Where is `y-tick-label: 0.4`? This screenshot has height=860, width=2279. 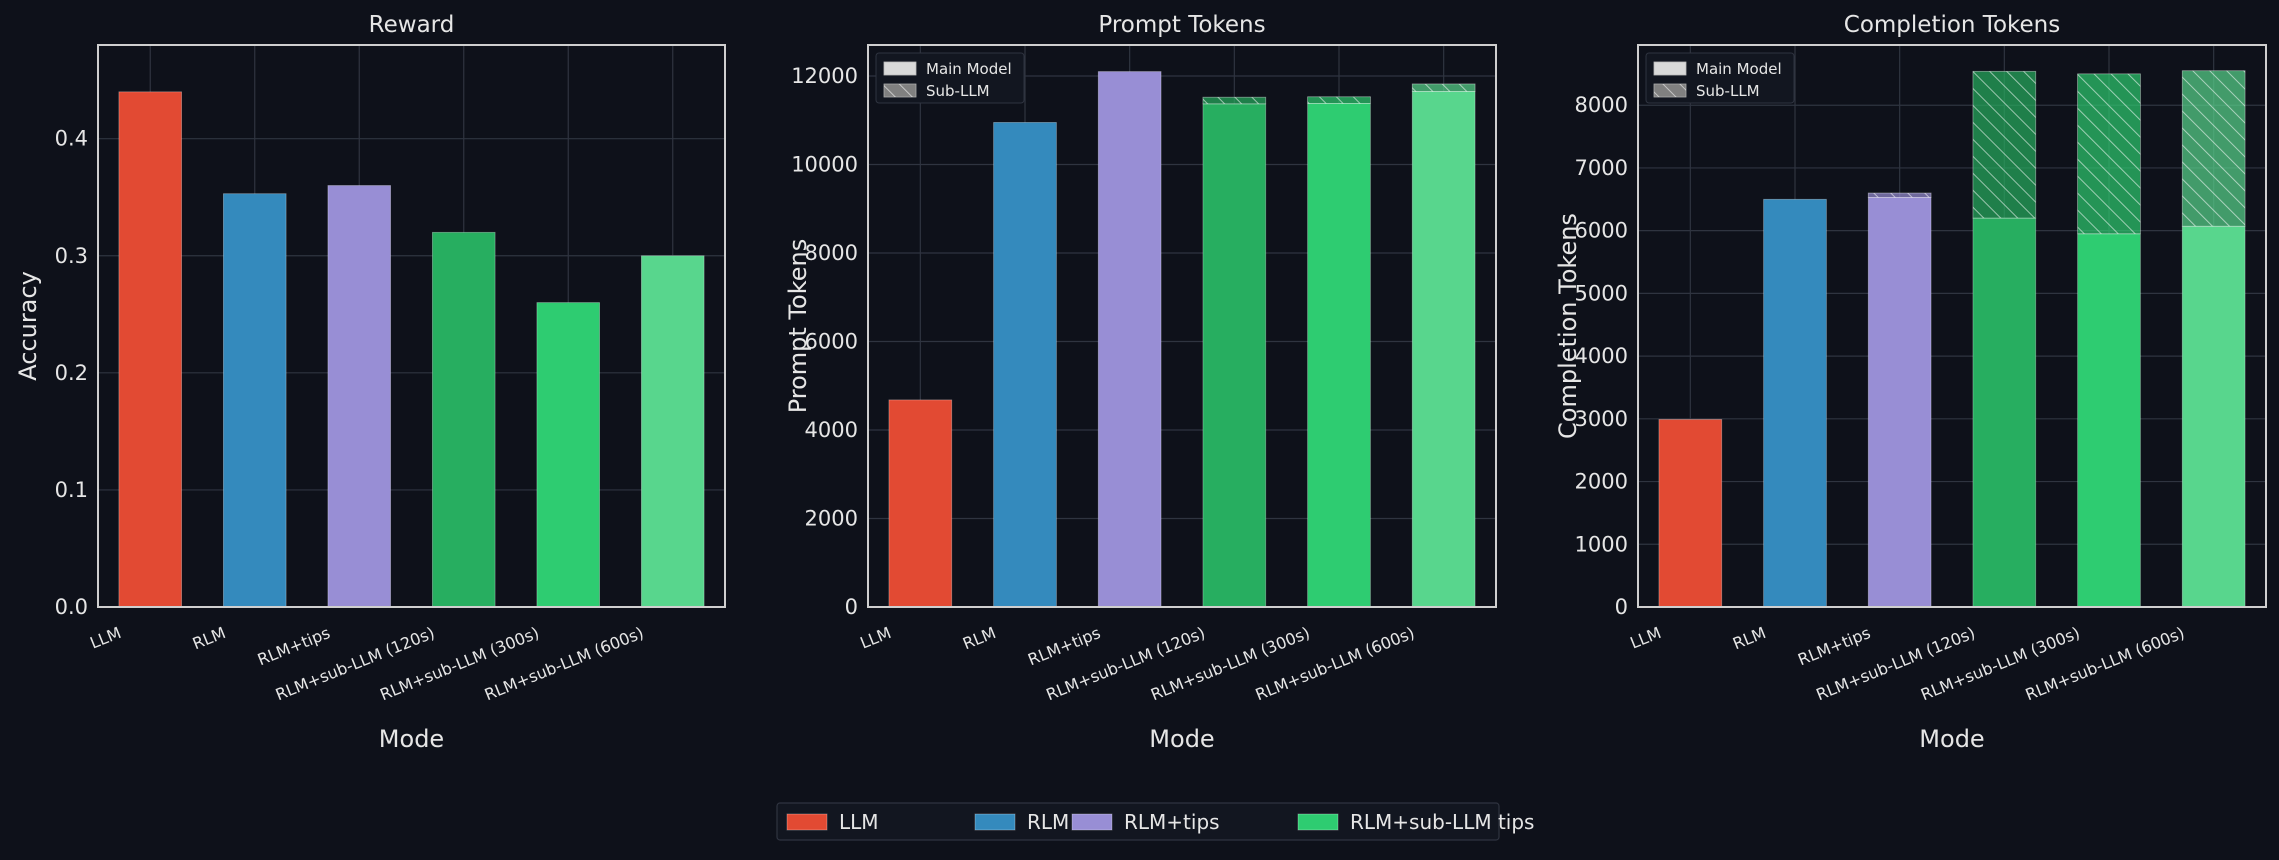
y-tick-label: 0.4 is located at coordinates (71, 139).